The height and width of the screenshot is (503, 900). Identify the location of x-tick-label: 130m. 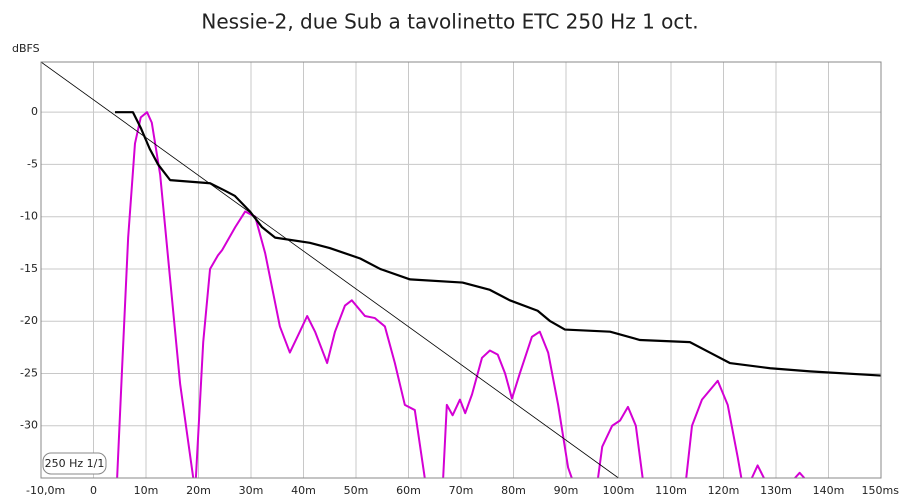
(776, 490).